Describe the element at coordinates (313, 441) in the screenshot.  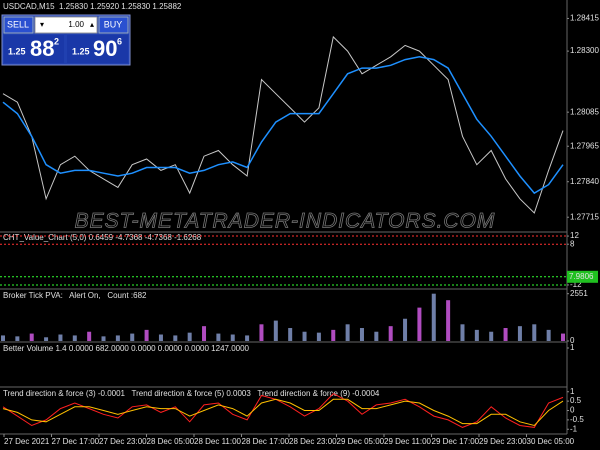
I see `time-label: 28 Dec 23:00` at that location.